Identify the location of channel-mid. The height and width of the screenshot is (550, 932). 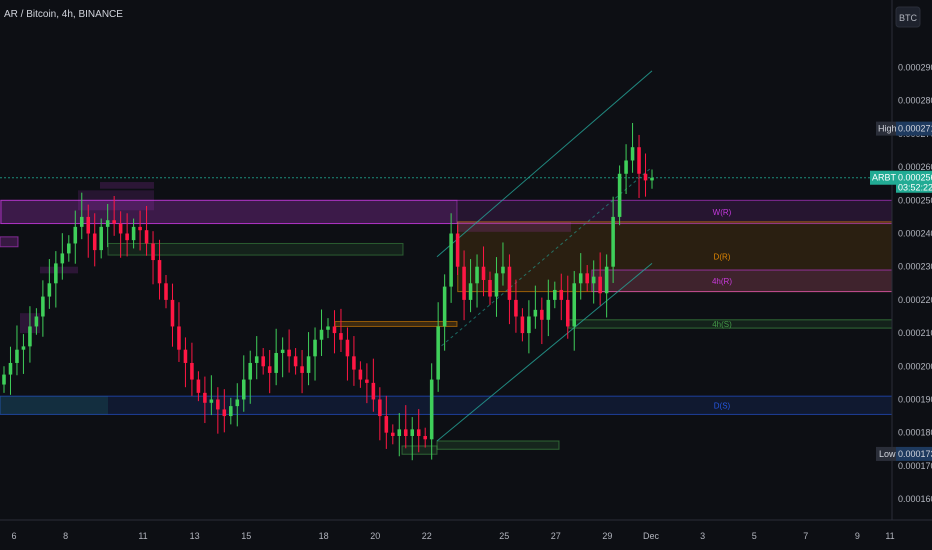
(544, 258).